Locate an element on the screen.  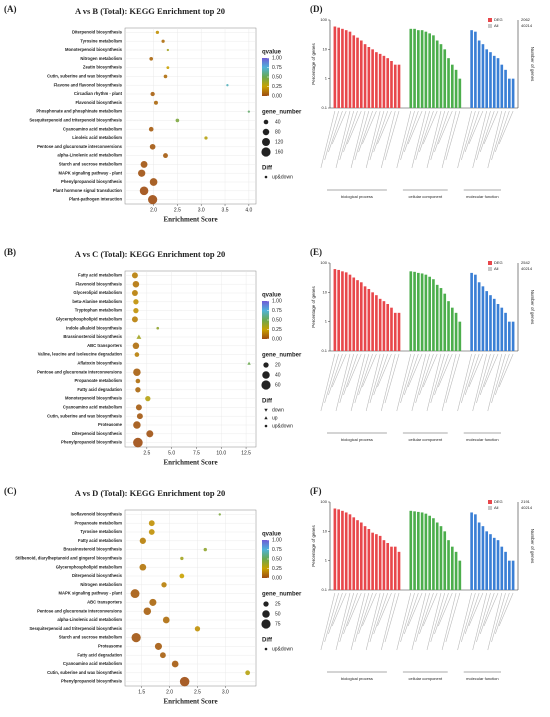
category-label: Diterpenoid biosynthesis is located at coordinates (97, 433).